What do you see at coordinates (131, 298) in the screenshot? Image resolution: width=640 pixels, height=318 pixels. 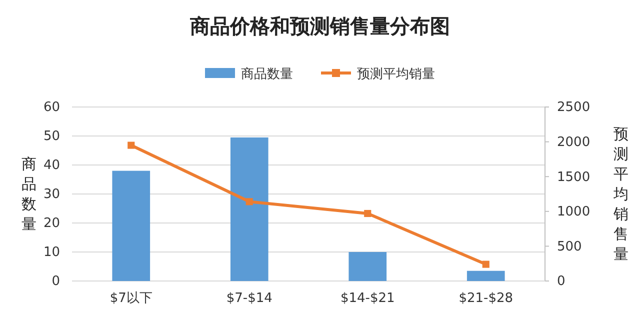 I see `x-tick-label: $7以下` at bounding box center [131, 298].